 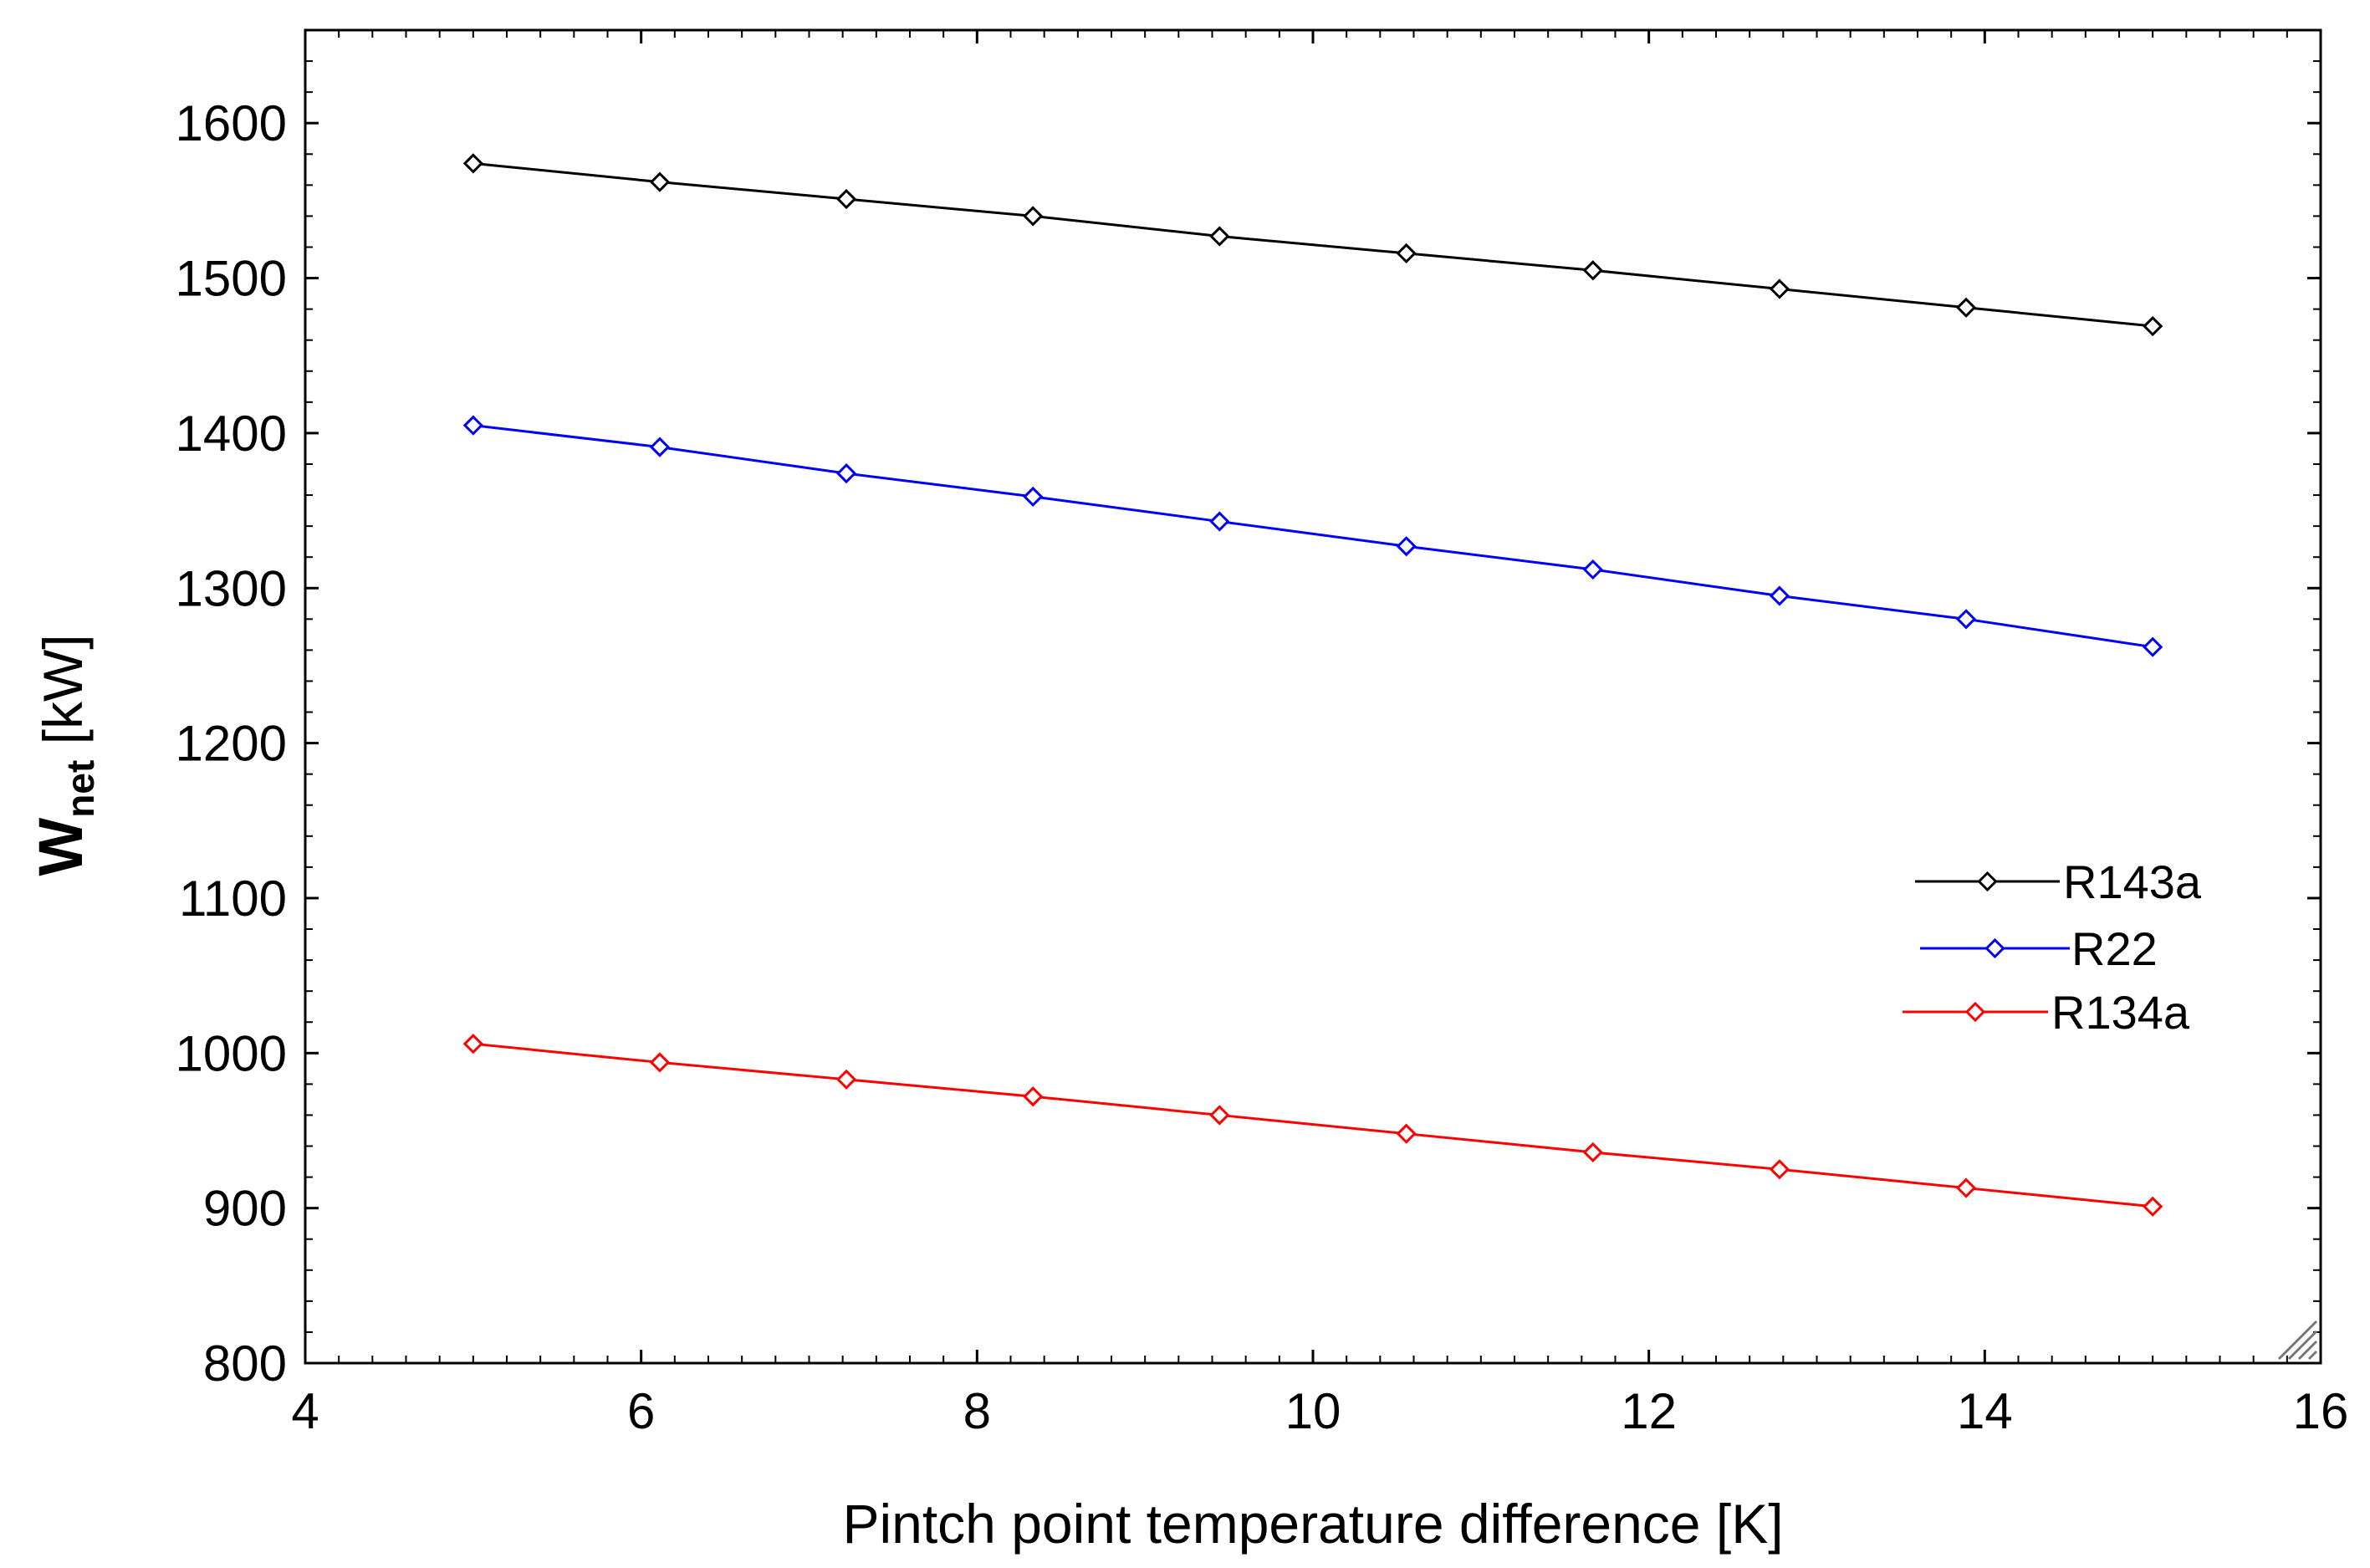 What do you see at coordinates (1975, 1012) in the screenshot?
I see `legend-marker-r134a` at bounding box center [1975, 1012].